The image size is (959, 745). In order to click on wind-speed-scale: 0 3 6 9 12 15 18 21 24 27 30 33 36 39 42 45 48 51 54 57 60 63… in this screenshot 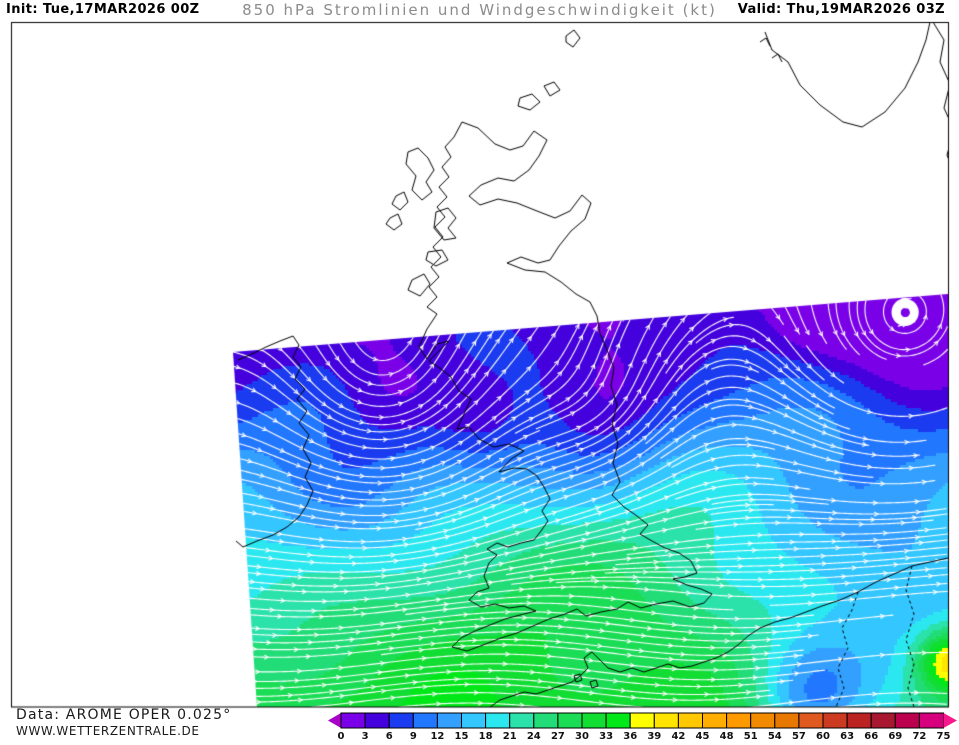, I will do `click(643, 726)`.